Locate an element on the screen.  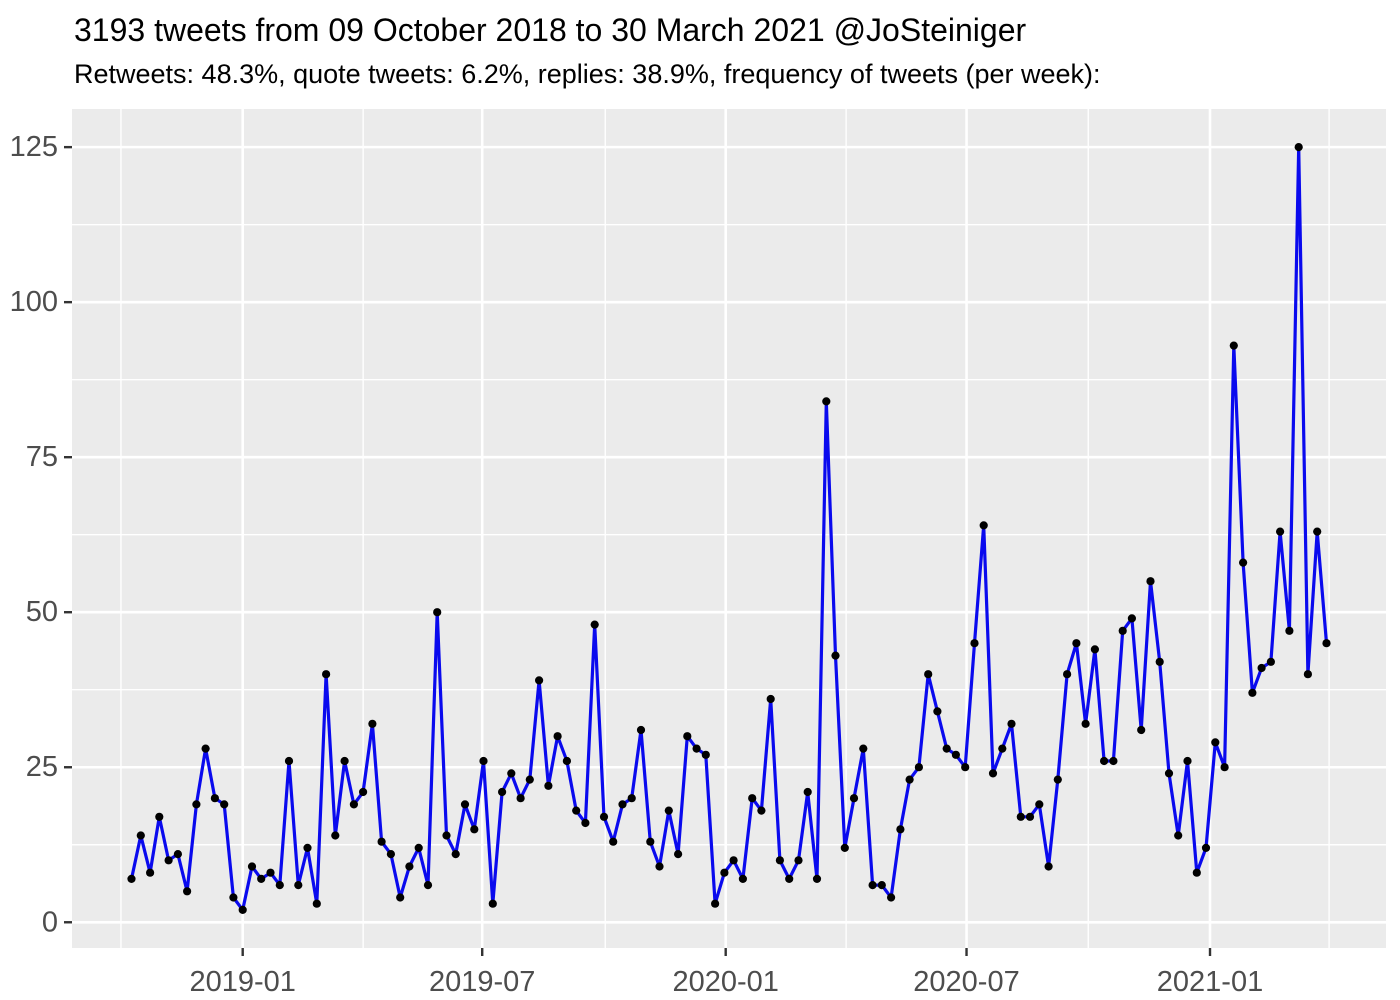
y-axis-label: 75 is located at coordinates (42, 457).